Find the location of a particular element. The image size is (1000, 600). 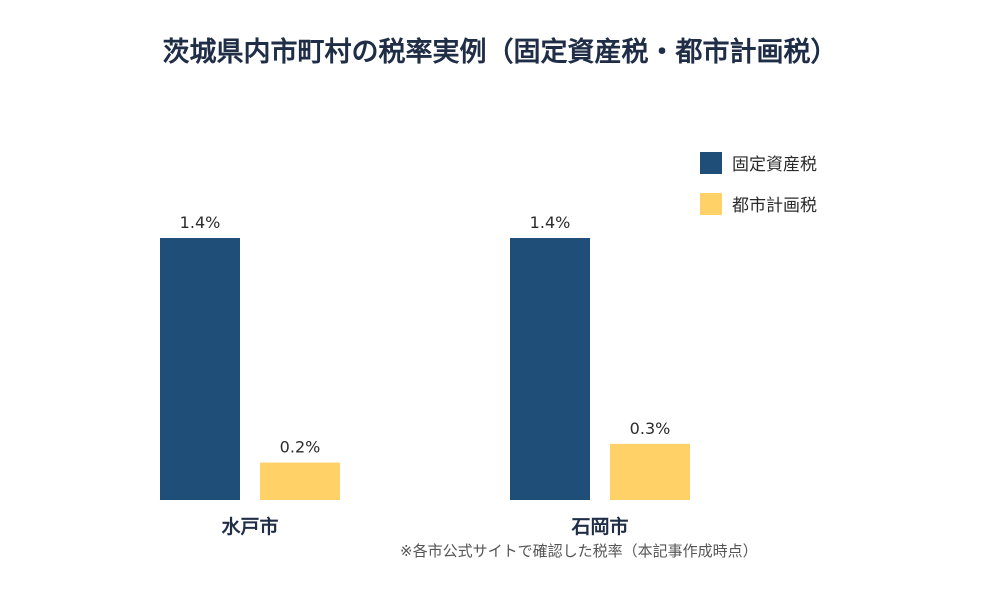

legend-swatch-fixed-asset is located at coordinates (711, 162).